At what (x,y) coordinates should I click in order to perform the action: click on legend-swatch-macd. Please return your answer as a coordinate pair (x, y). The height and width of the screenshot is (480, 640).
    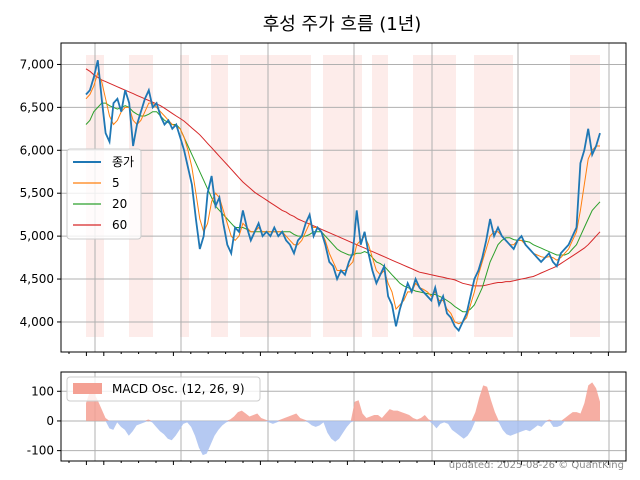
    Looking at the image, I should click on (87, 388).